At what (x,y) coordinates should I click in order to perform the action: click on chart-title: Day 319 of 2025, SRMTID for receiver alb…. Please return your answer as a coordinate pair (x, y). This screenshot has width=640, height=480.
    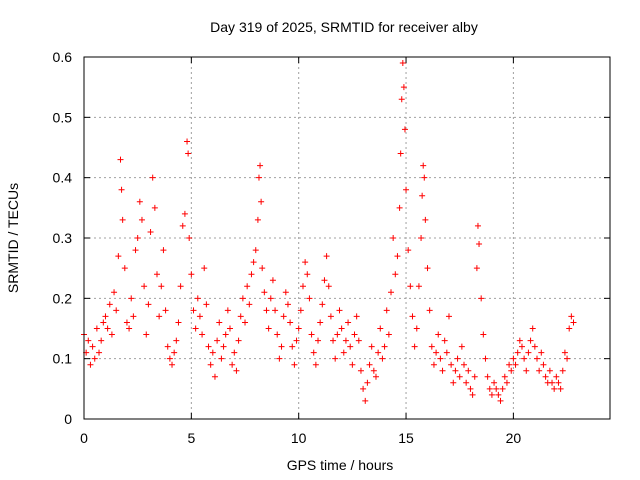
    Looking at the image, I should click on (344, 27).